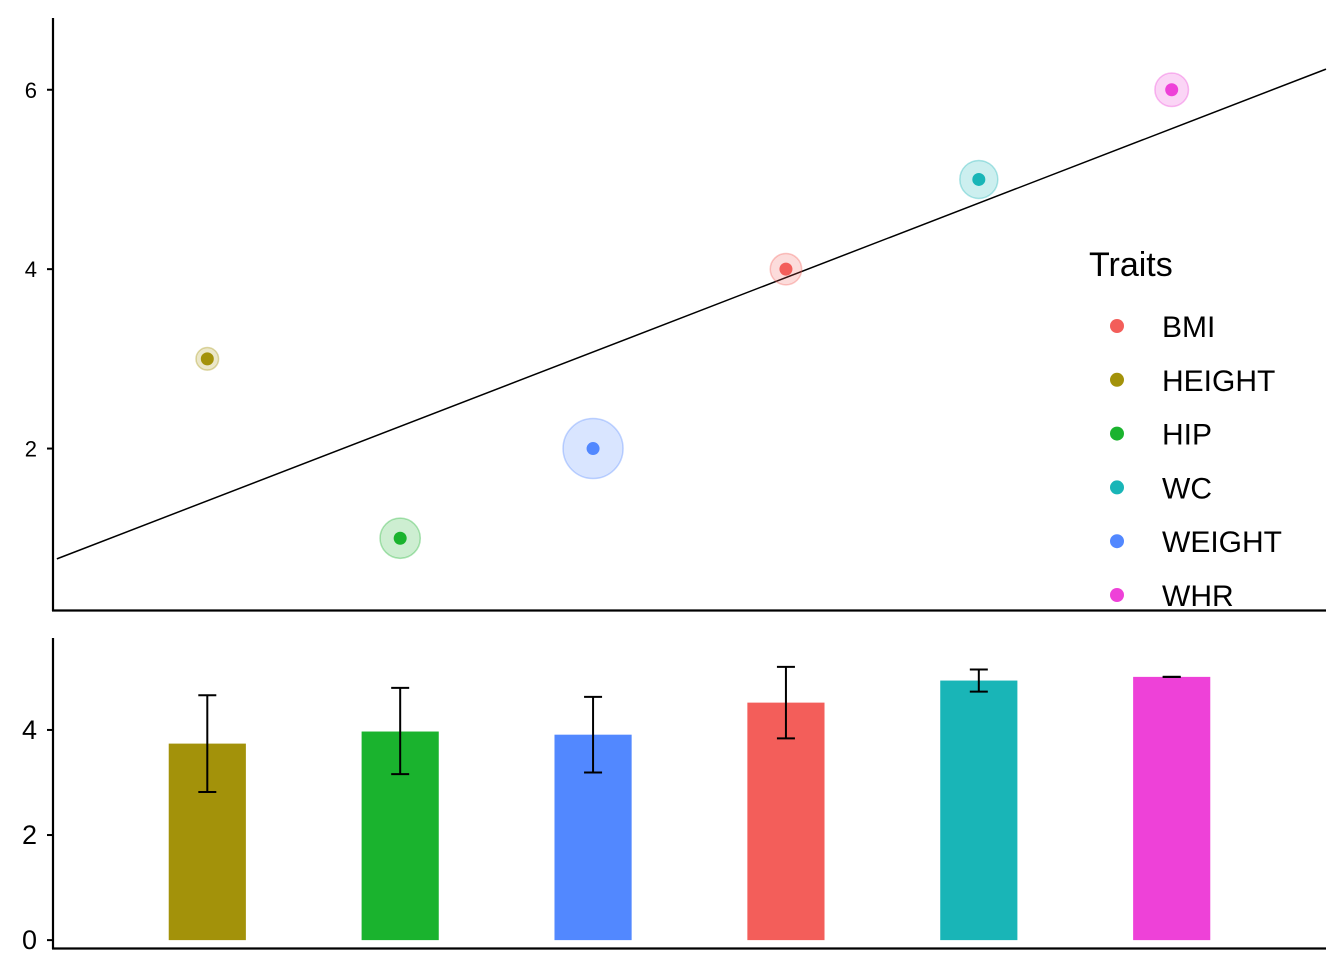 This screenshot has height=960, width=1344. Describe the element at coordinates (1161, 435) in the screenshot. I see `legend-item-hip: HIP` at that location.